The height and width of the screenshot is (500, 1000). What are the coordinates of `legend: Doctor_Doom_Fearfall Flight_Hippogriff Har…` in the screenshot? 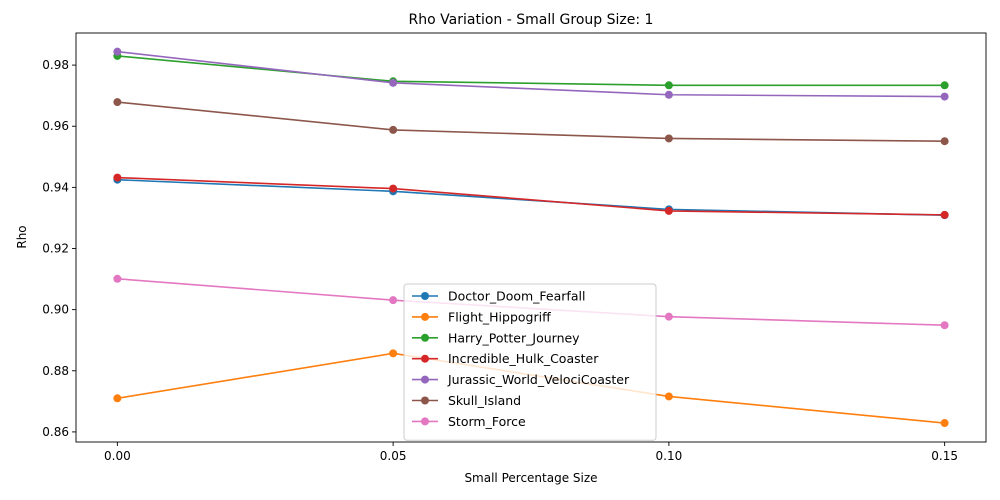 It's located at (530, 362).